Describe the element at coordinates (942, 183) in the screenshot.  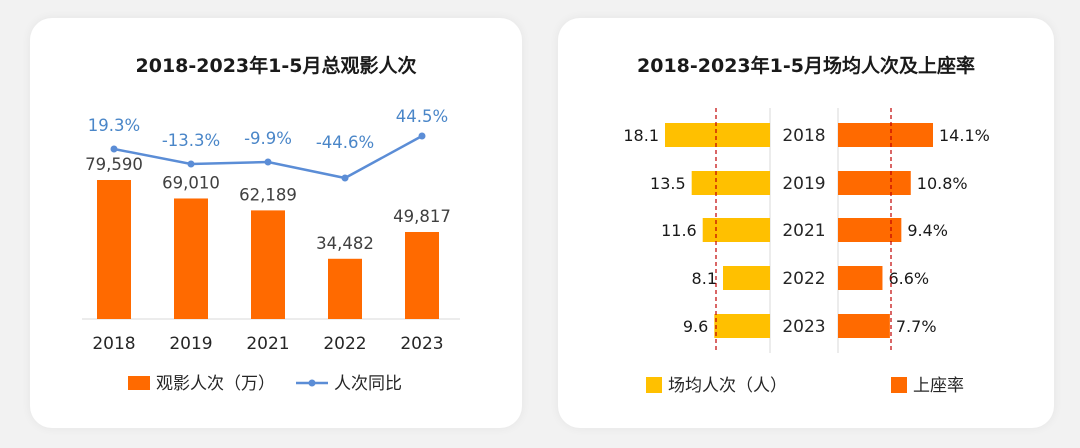
I see `data-label-occupancy-2019: 10.8%` at that location.